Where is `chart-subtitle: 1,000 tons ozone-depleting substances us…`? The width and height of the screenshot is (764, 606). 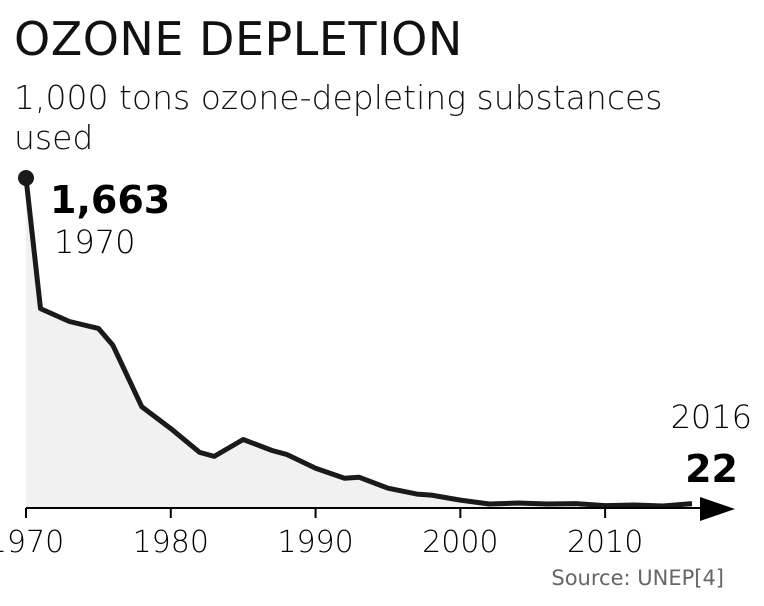 chart-subtitle: 1,000 tons ozone-depleting substances us… is located at coordinates (338, 117).